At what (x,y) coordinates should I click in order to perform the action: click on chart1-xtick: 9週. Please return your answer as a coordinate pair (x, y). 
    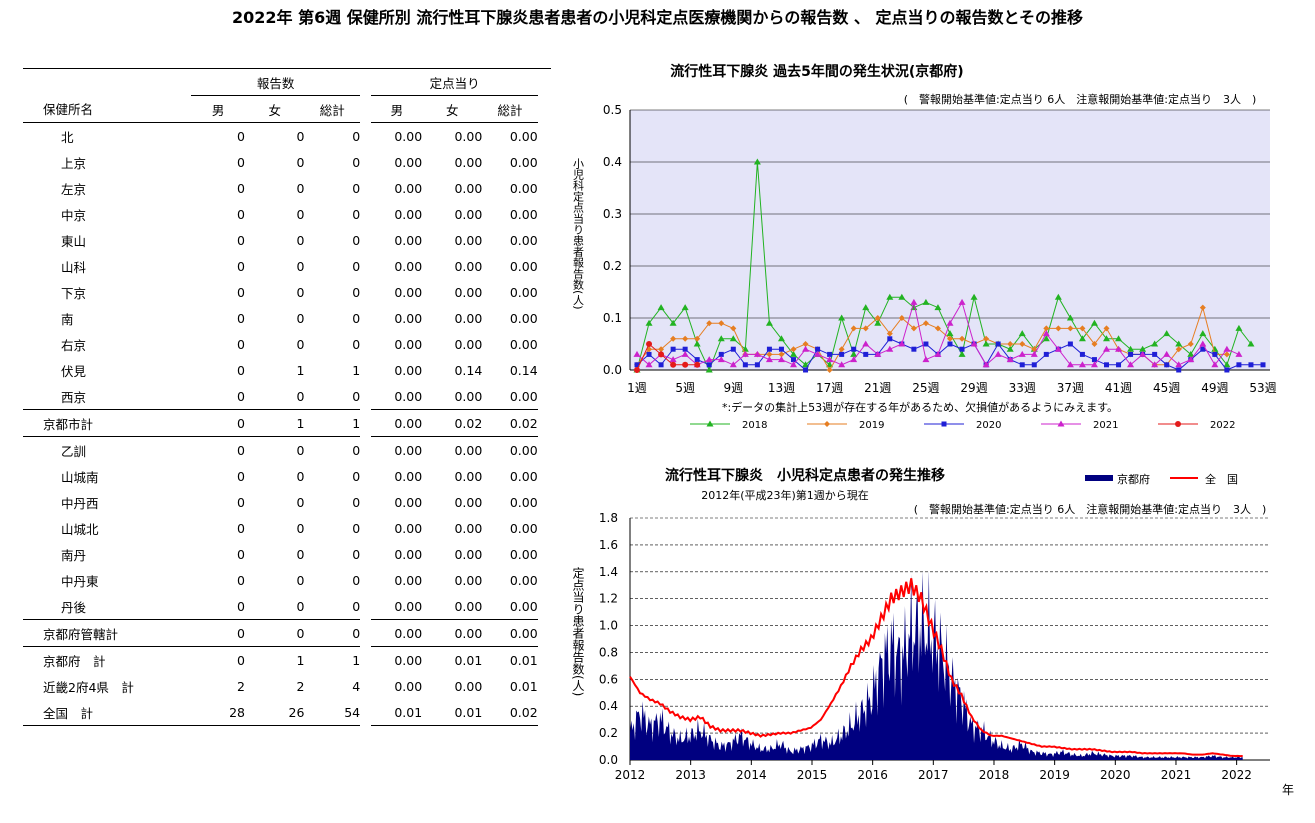
    Looking at the image, I should click on (733, 388).